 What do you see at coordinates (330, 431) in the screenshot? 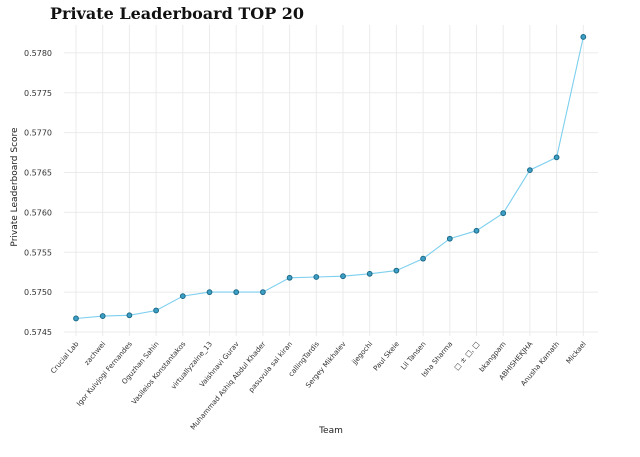
I see `x-axis-label: Team` at bounding box center [330, 431].